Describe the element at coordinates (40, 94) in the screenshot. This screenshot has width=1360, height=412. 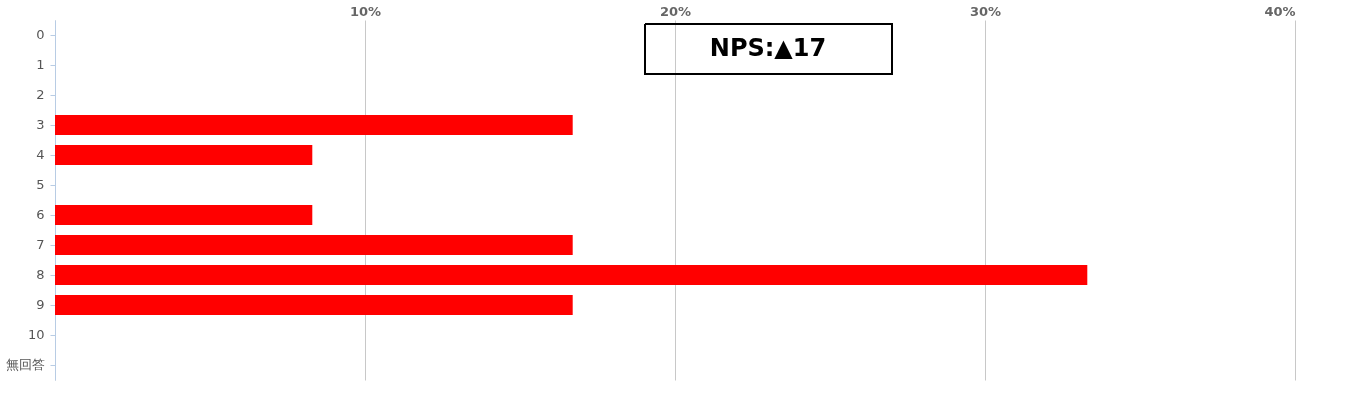
I see `y-tick-label: 2` at that location.